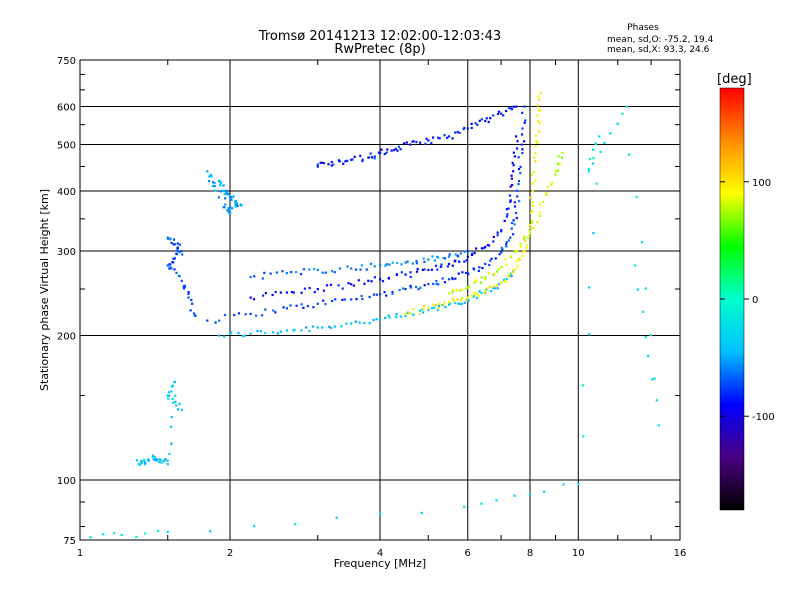 The width and height of the screenshot is (800, 600). I want to click on y-tick-label: 400, so click(66, 192).